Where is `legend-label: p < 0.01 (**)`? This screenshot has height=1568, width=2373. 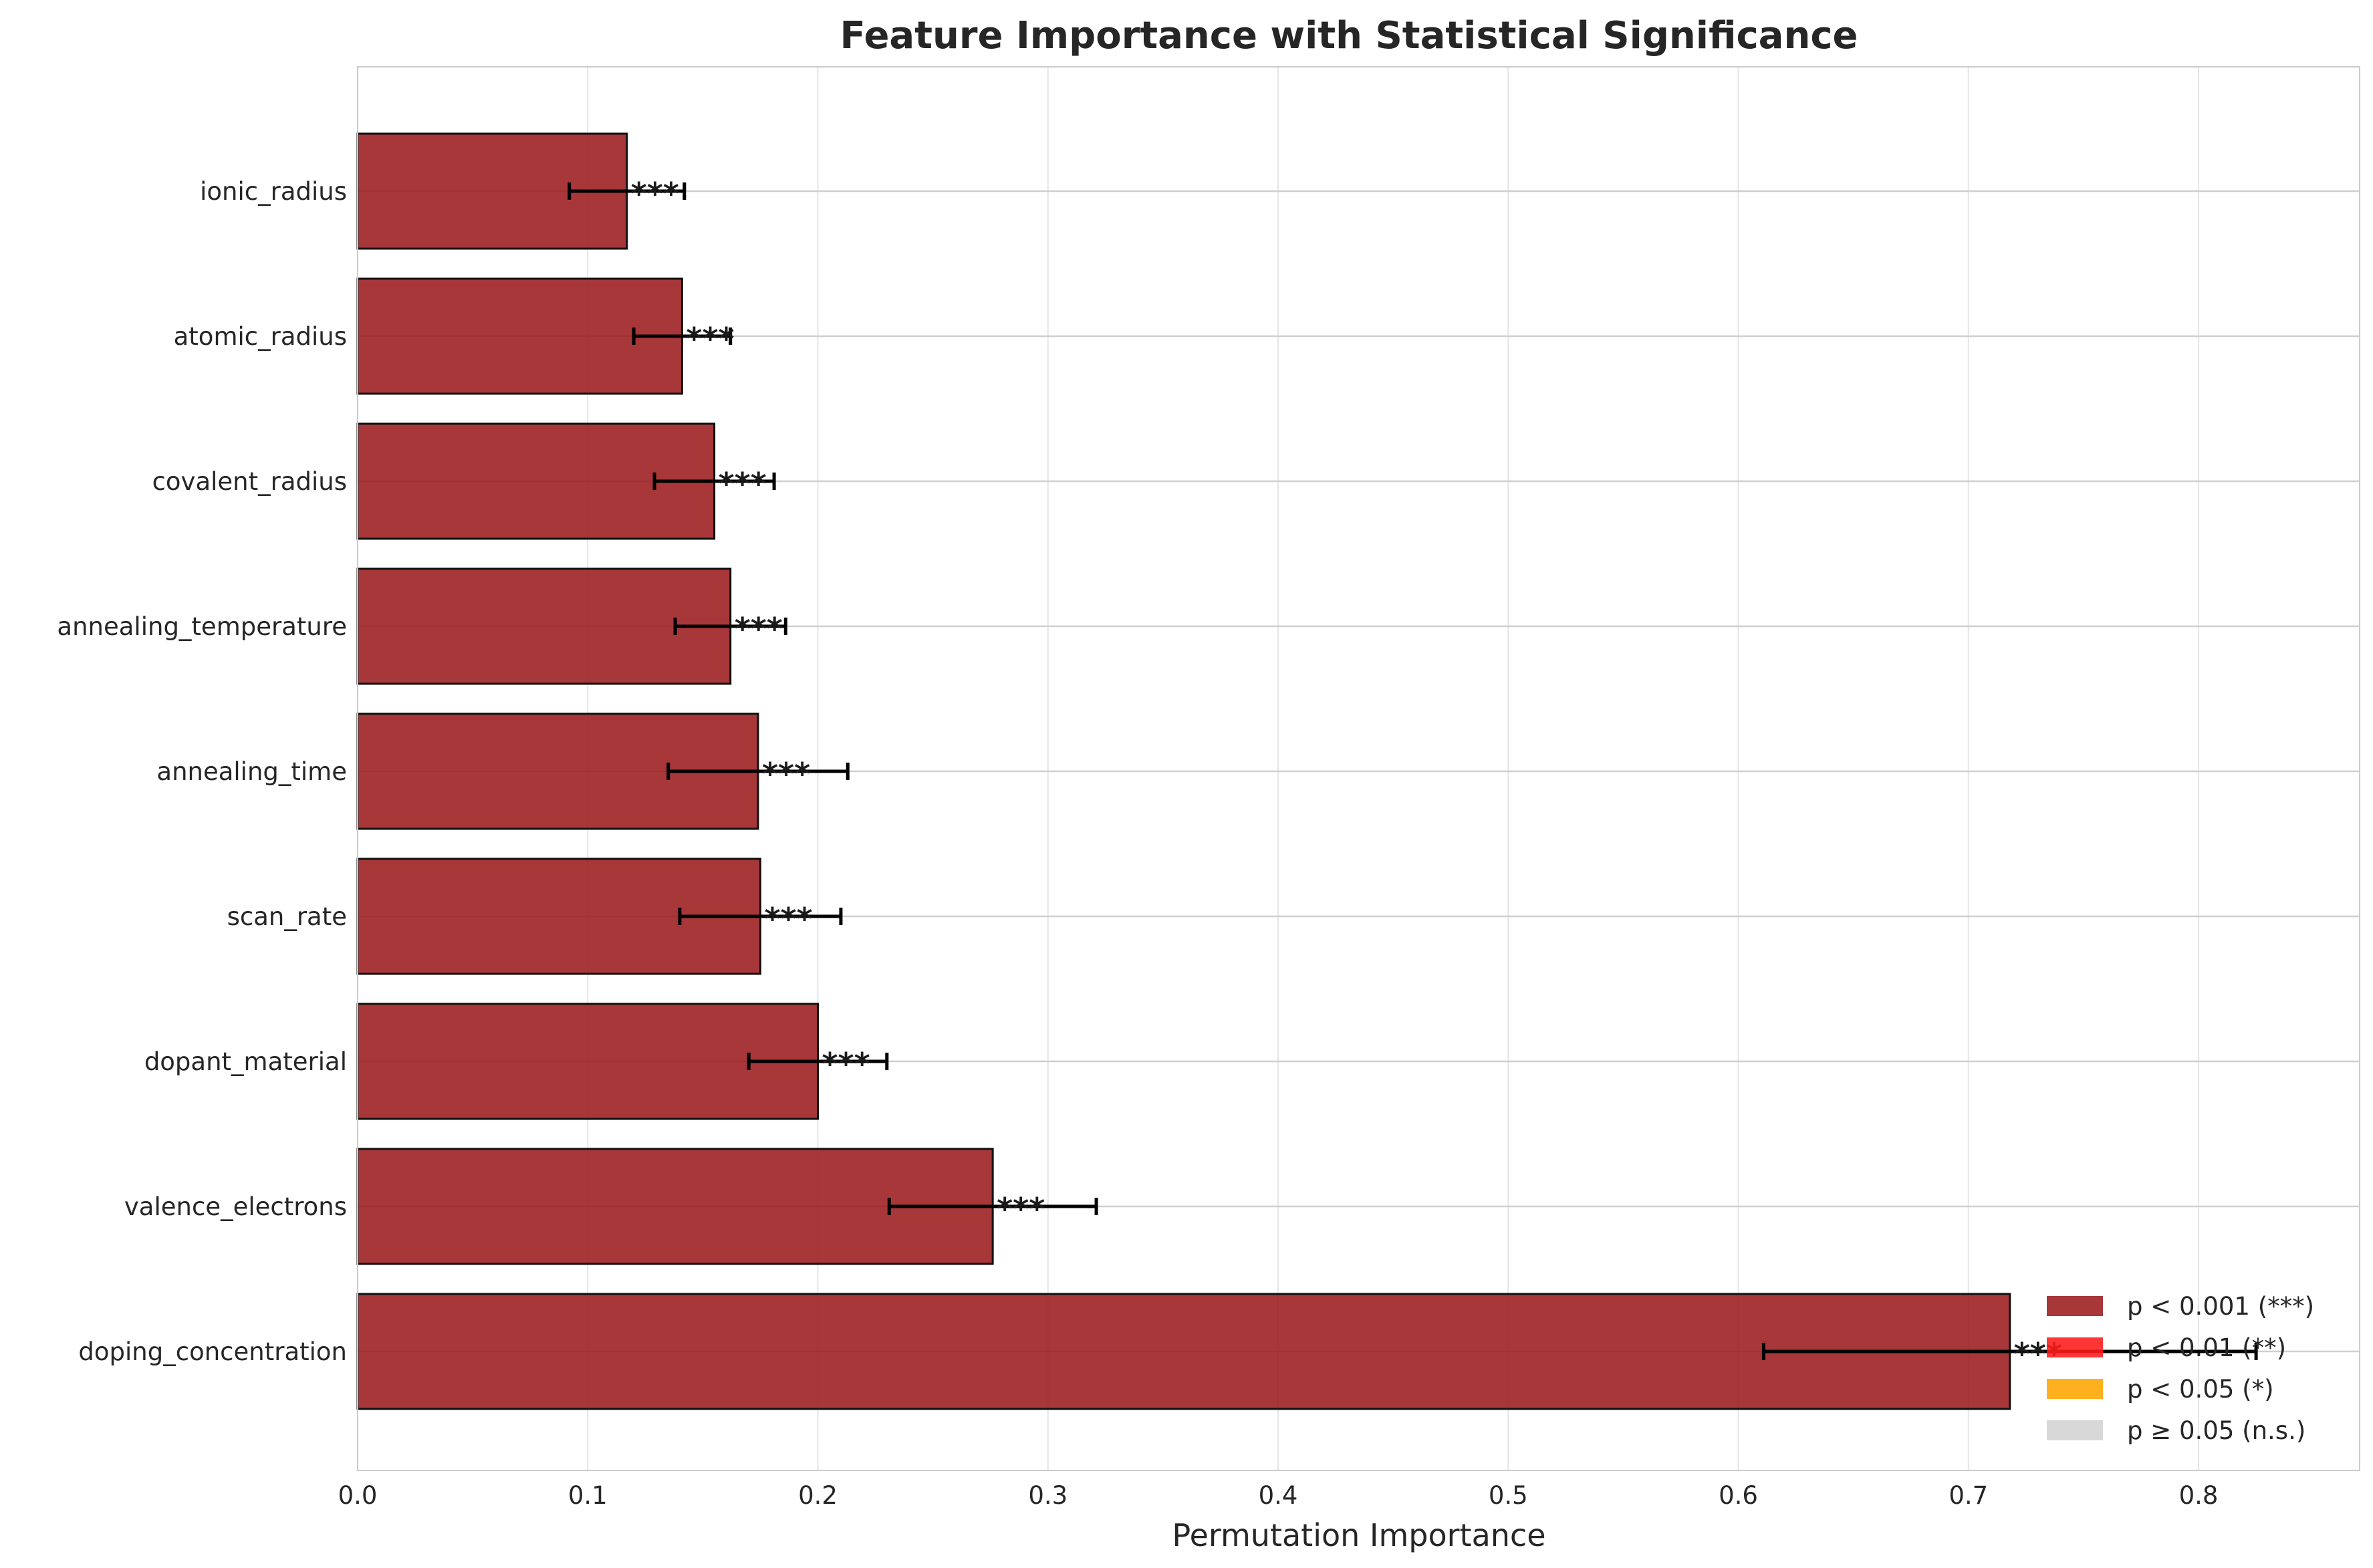 legend-label: p < 0.01 (**) is located at coordinates (2206, 1347).